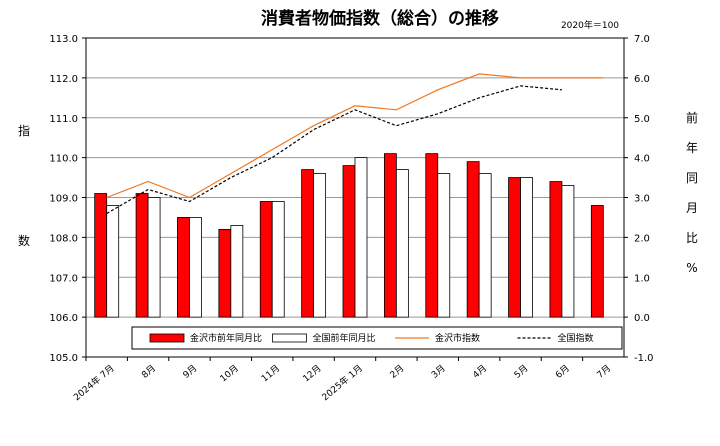 Image resolution: width=720 pixels, height=446 pixels. What do you see at coordinates (692, 148) in the screenshot?
I see `right-axis-label-char: 年` at bounding box center [692, 148].